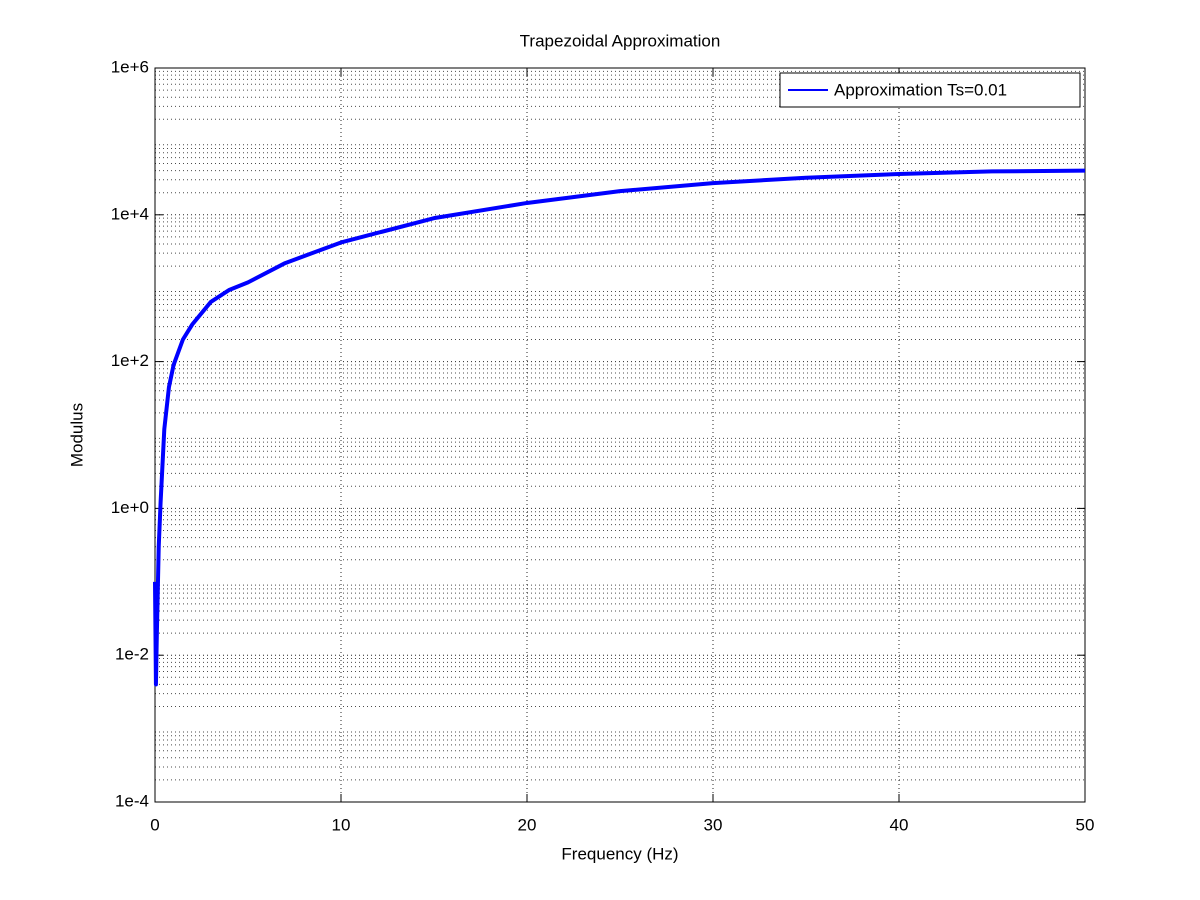 The width and height of the screenshot is (1200, 900). I want to click on y-tick-label: 1e-2, so click(132, 654).